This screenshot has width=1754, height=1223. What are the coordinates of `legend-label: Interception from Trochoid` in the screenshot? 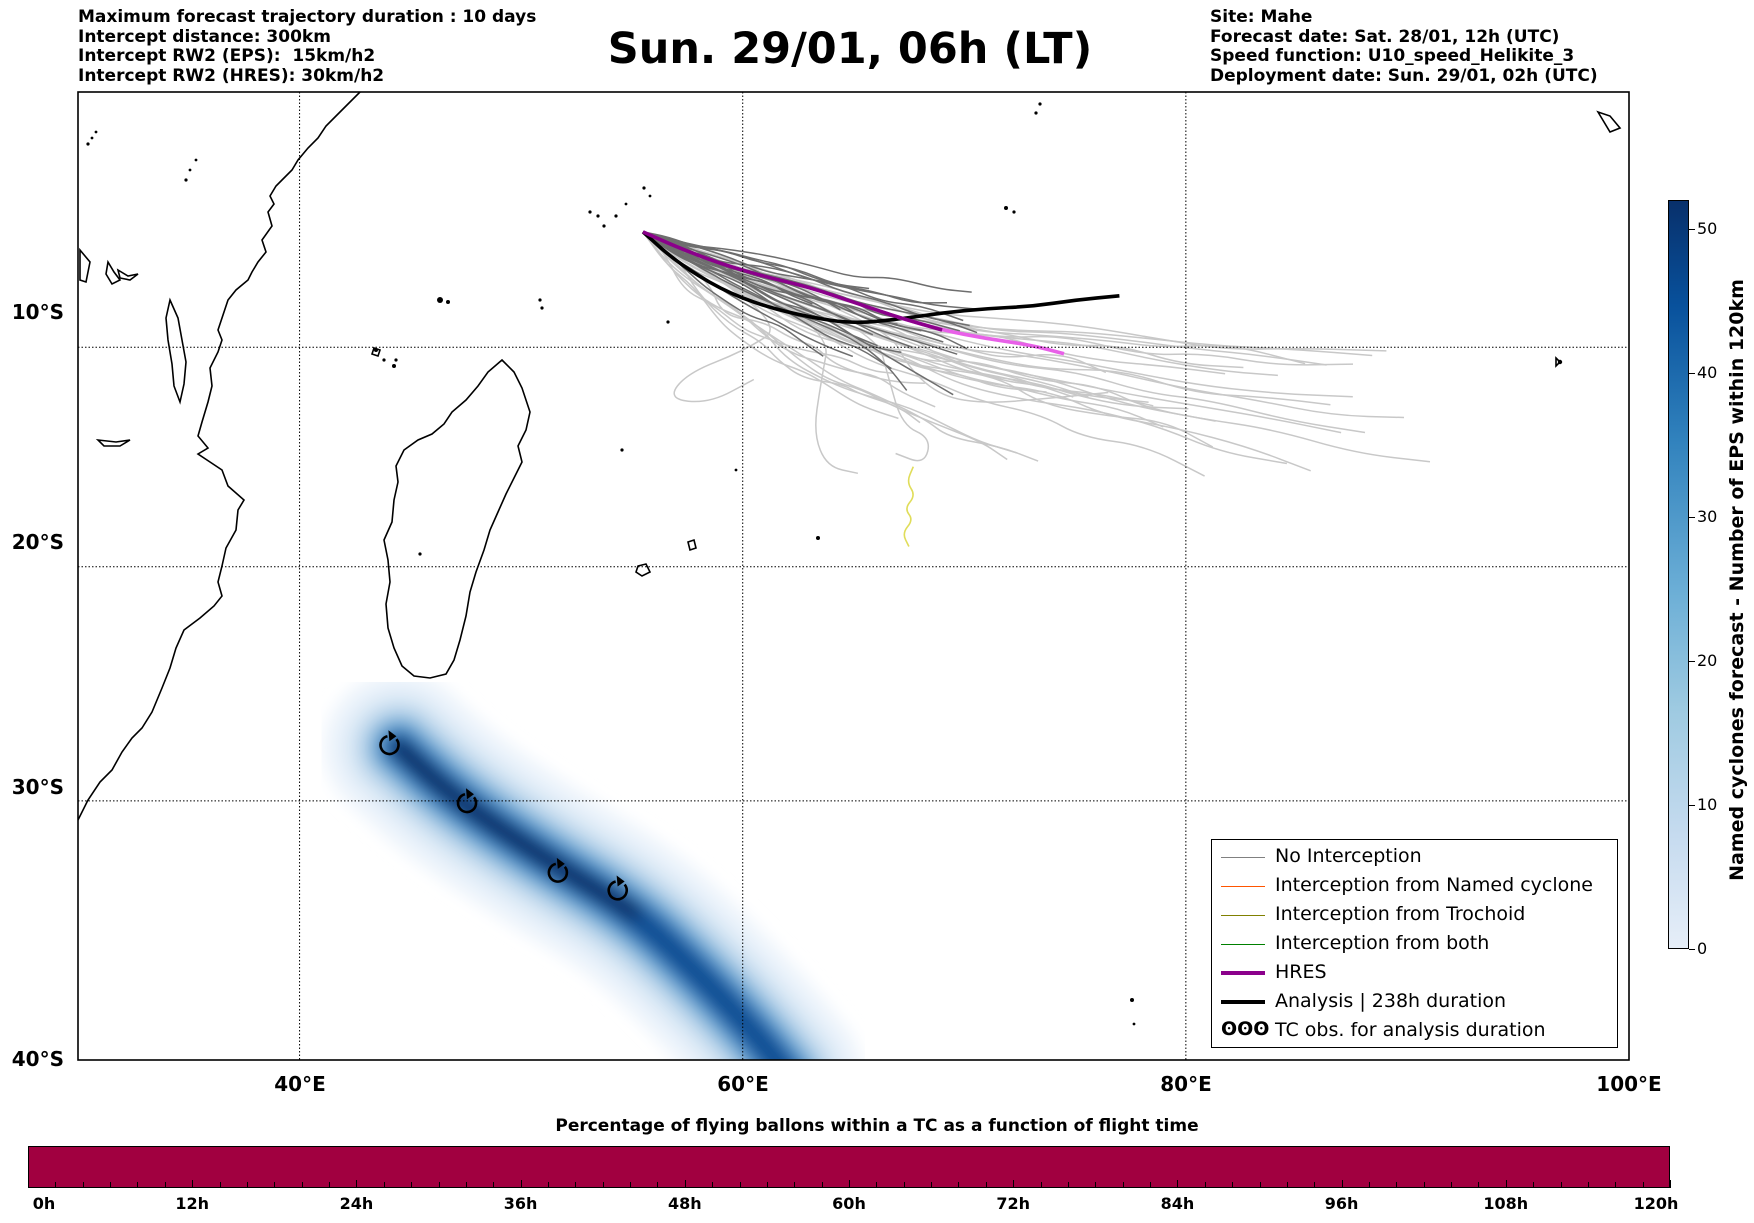 It's located at (1400, 914).